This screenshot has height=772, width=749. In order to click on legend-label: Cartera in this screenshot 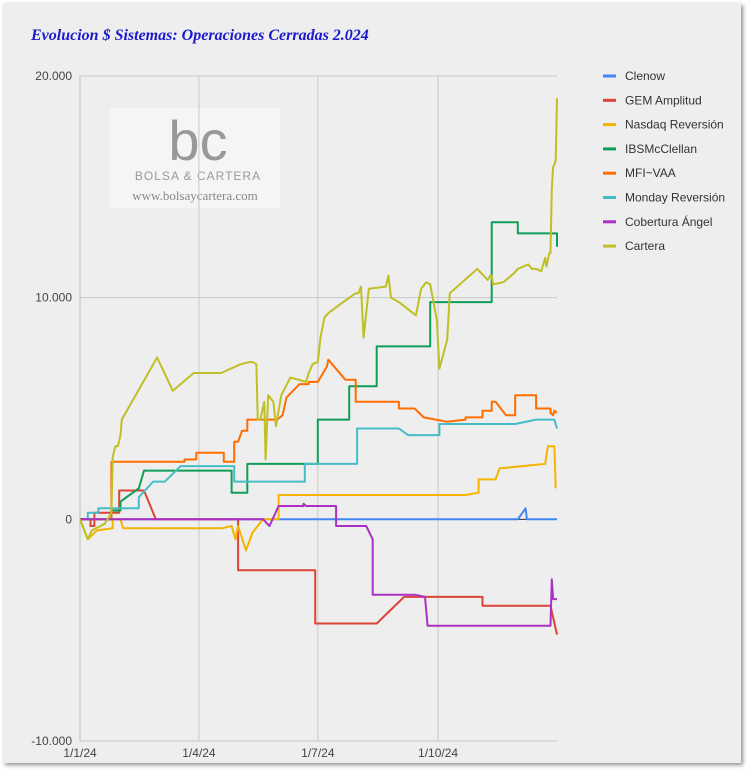, I will do `click(645, 246)`.